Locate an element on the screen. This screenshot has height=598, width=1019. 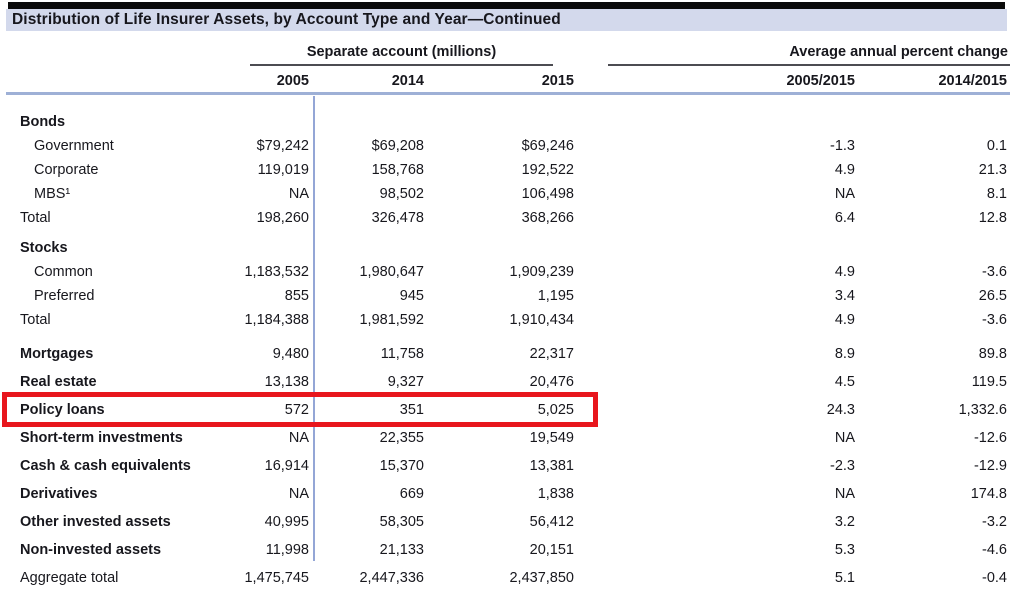
cell-2005: 1,183,532 is located at coordinates (276, 272).